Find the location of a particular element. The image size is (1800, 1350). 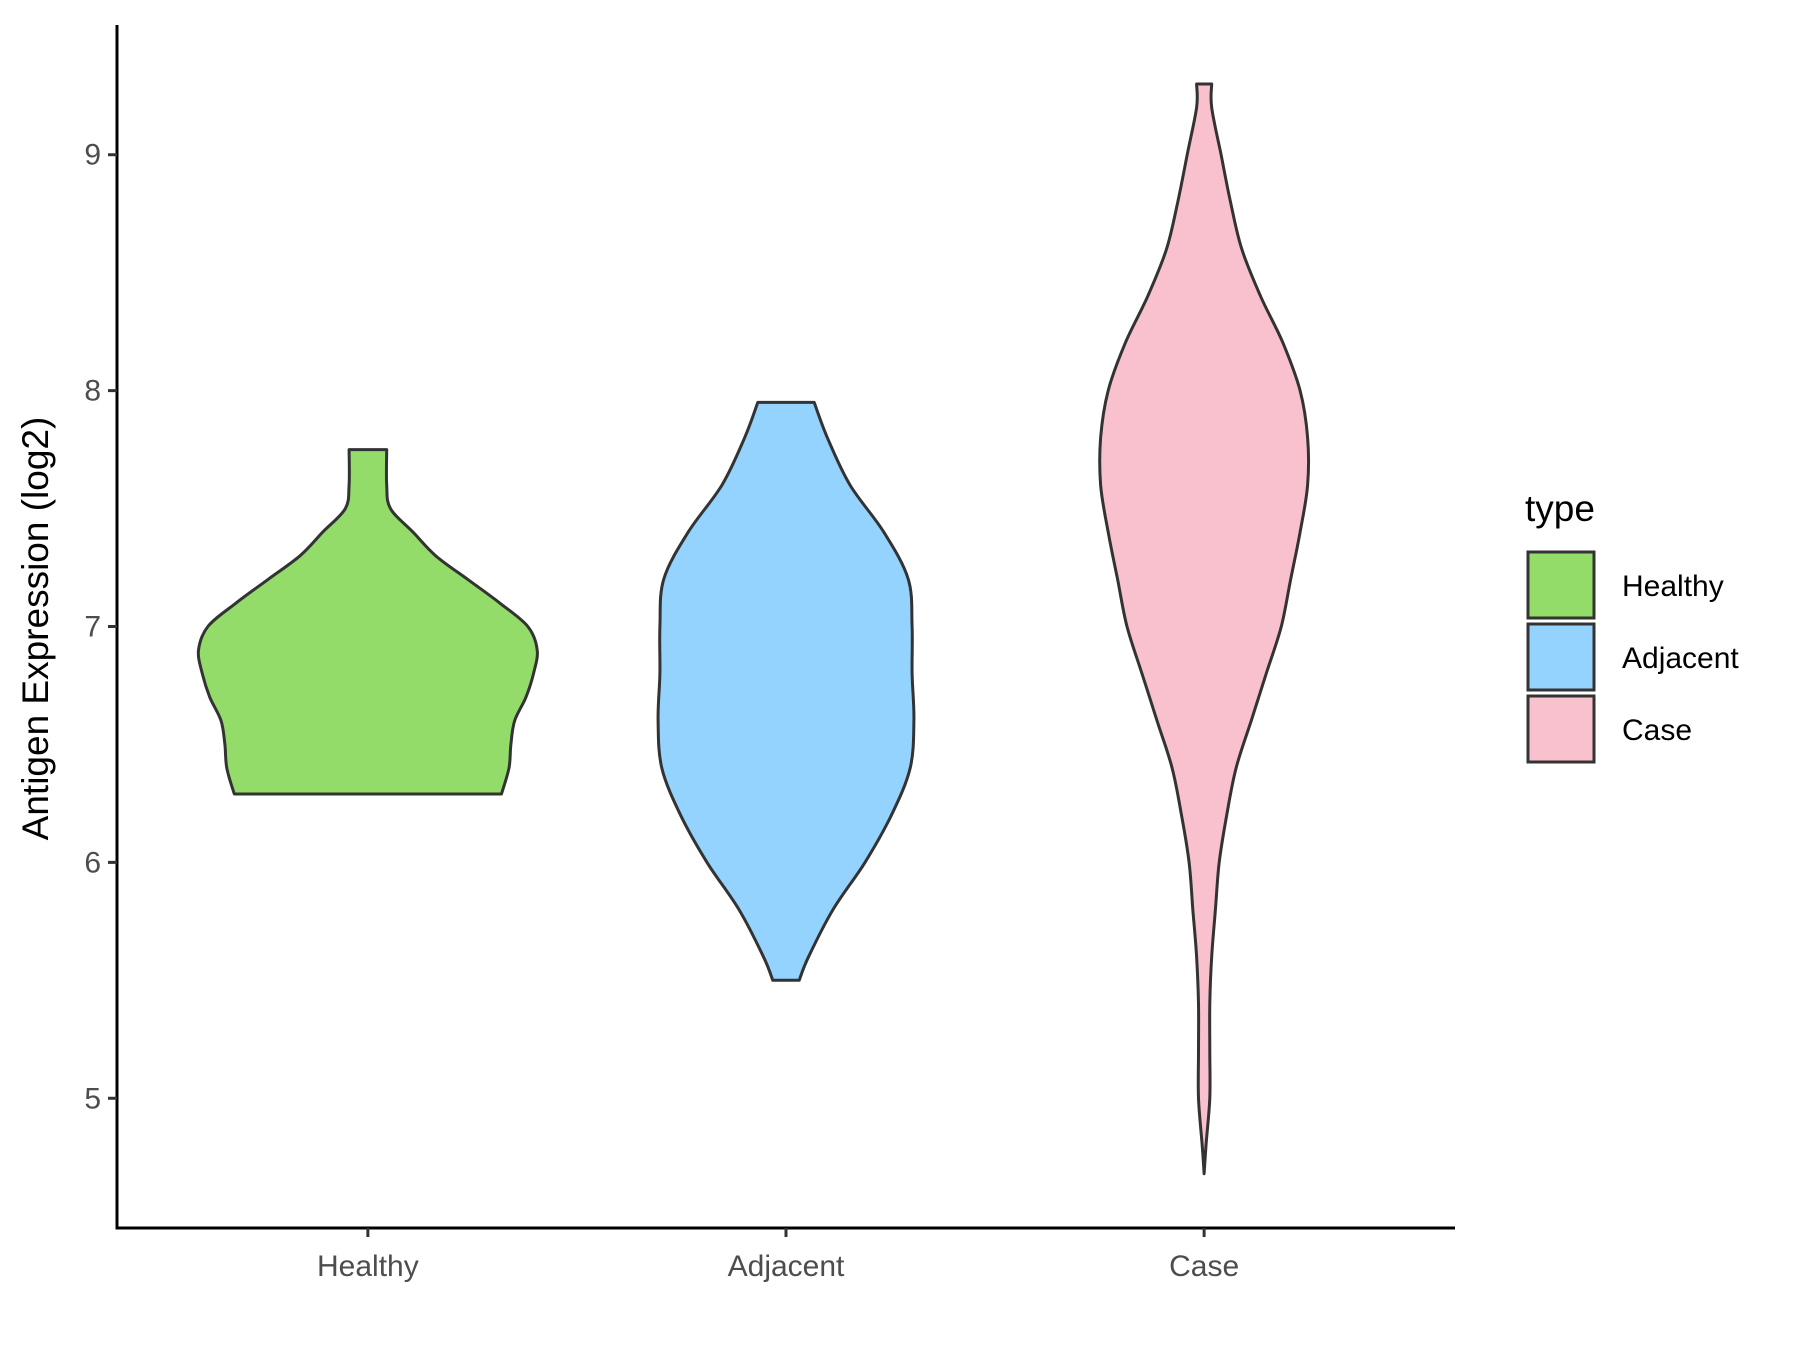

legend-label-adjacent: Adjacent is located at coordinates (1680, 658).